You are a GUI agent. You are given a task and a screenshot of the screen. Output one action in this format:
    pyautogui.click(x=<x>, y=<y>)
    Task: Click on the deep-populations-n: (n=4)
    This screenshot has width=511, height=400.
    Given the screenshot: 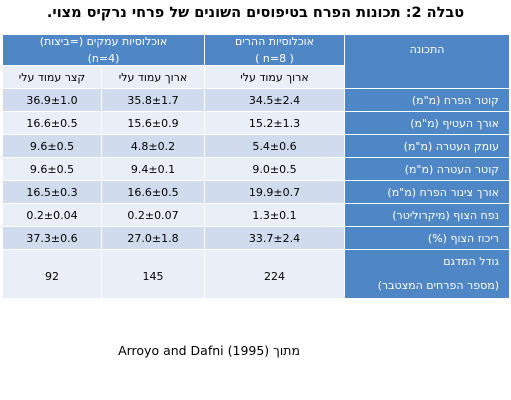 What is the action you would take?
    pyautogui.click(x=103, y=58)
    